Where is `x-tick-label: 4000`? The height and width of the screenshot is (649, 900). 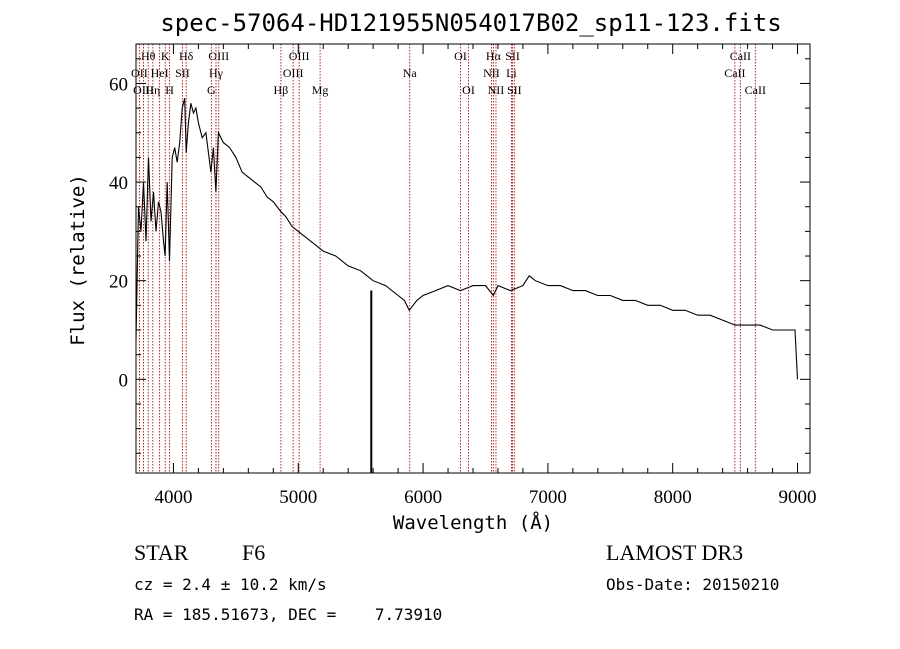
x-tick-label: 4000 is located at coordinates (173, 497).